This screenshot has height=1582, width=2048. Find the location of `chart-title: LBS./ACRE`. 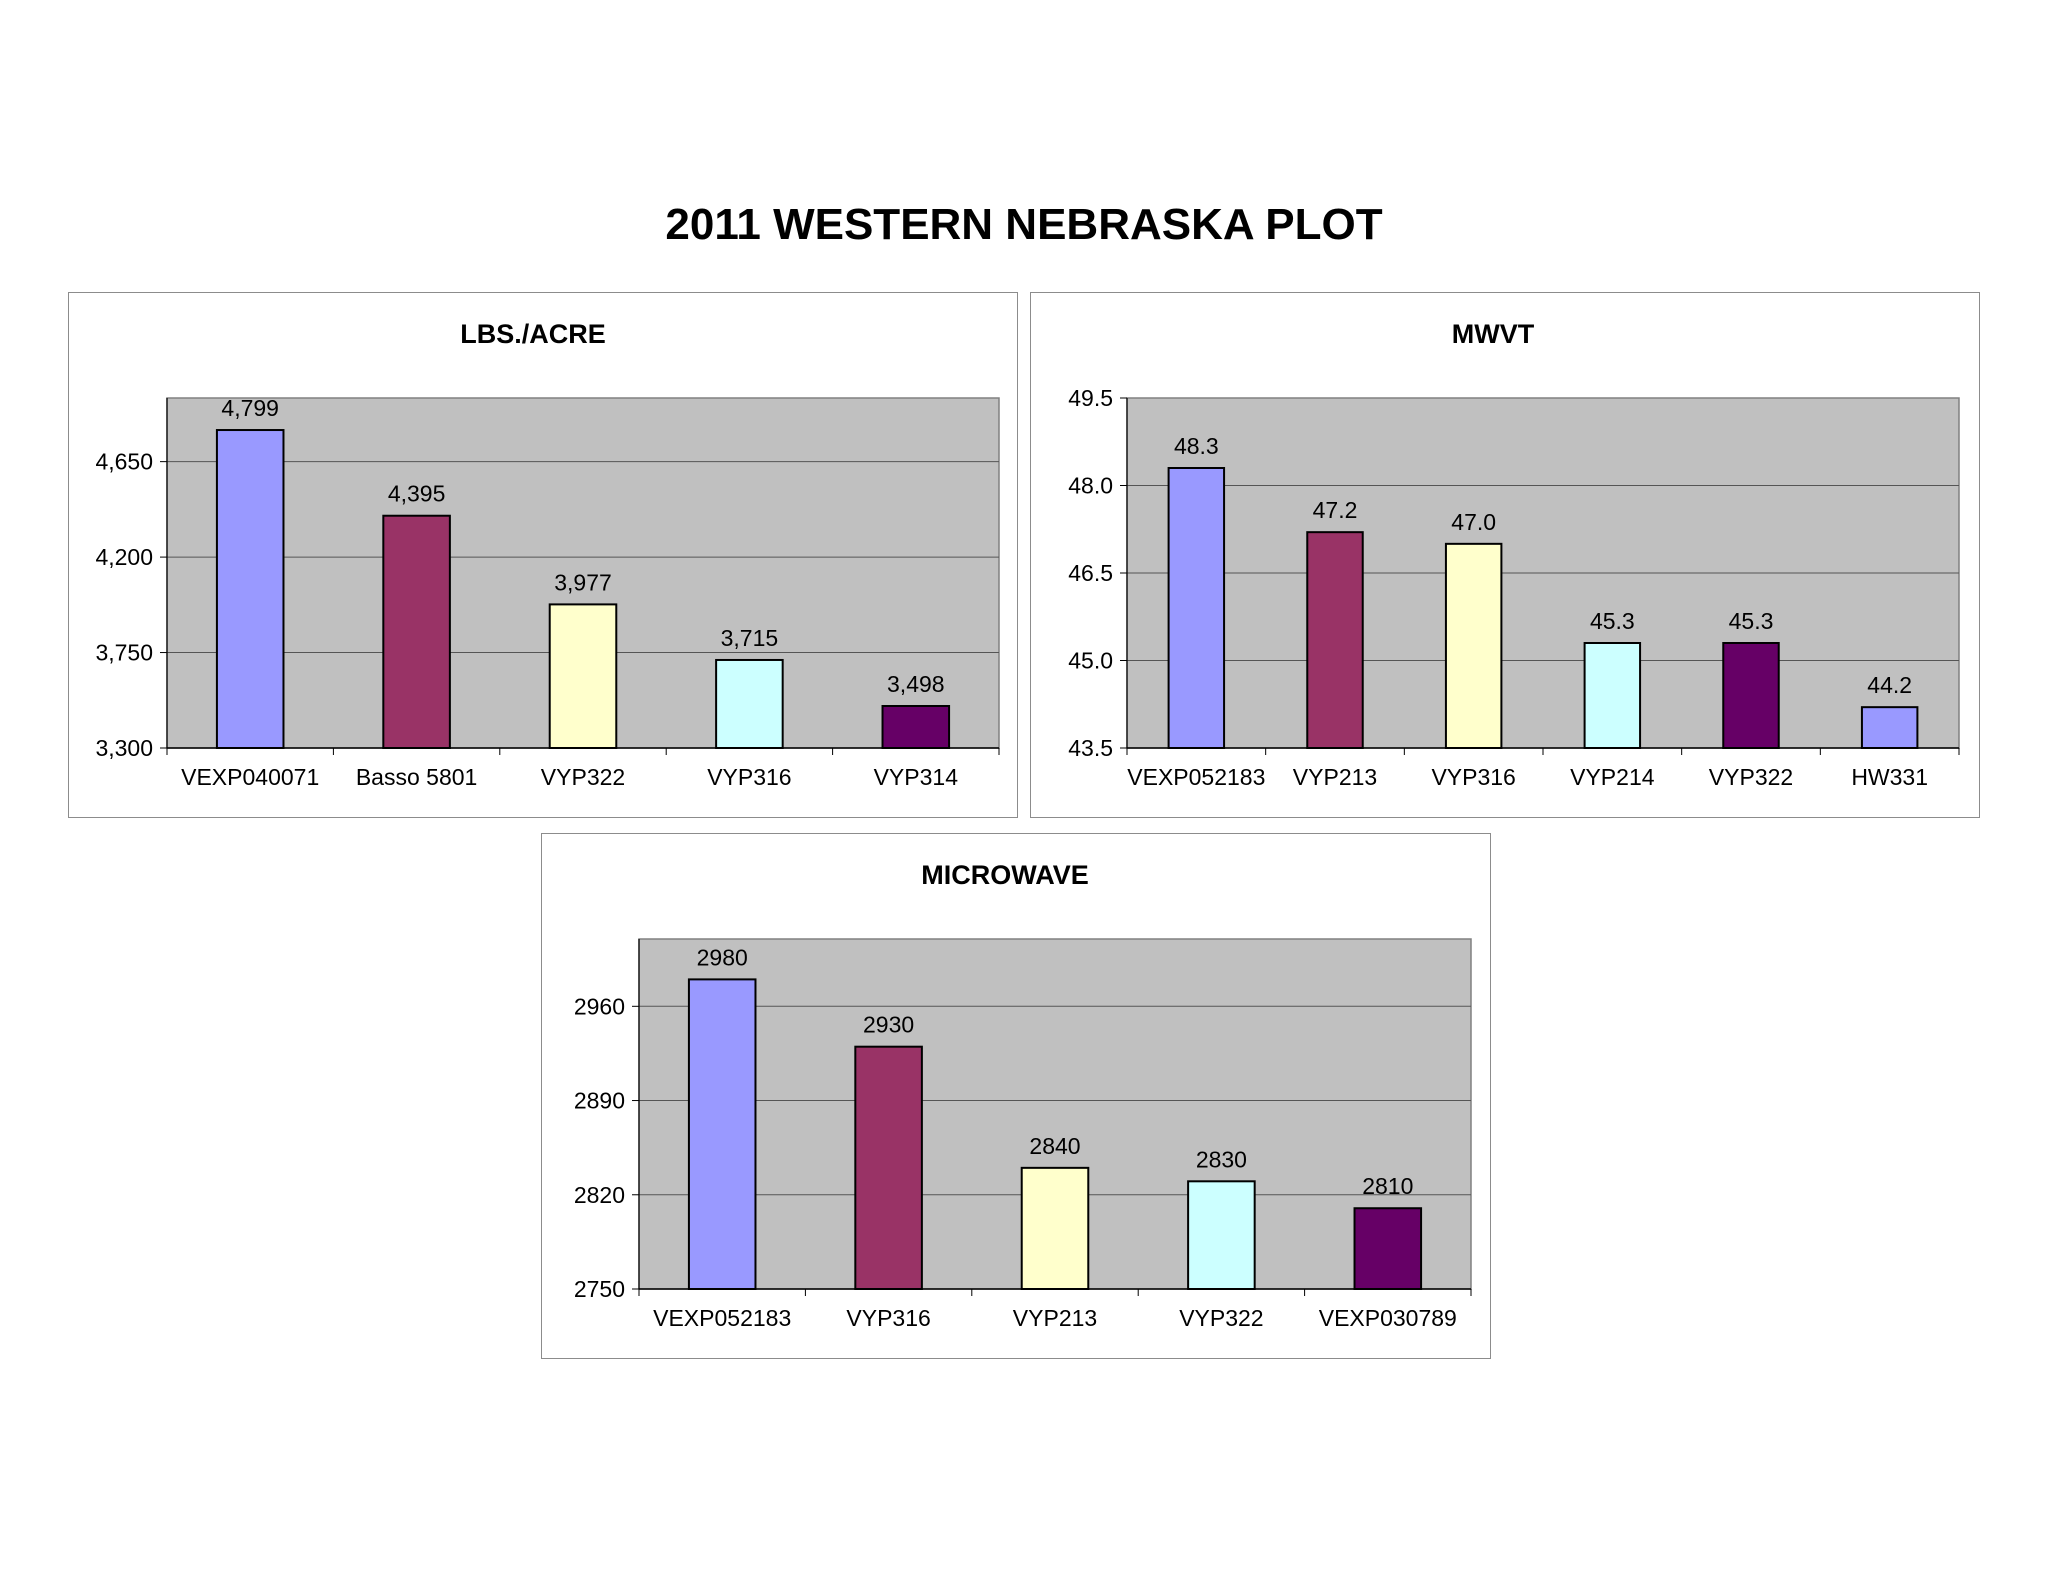

chart-title: LBS./ACRE is located at coordinates (533, 334).